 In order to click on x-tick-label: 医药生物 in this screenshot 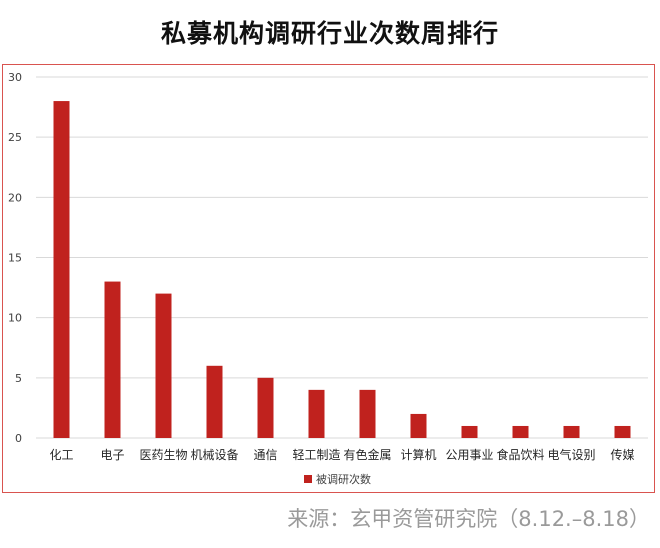, I will do `click(163, 455)`.